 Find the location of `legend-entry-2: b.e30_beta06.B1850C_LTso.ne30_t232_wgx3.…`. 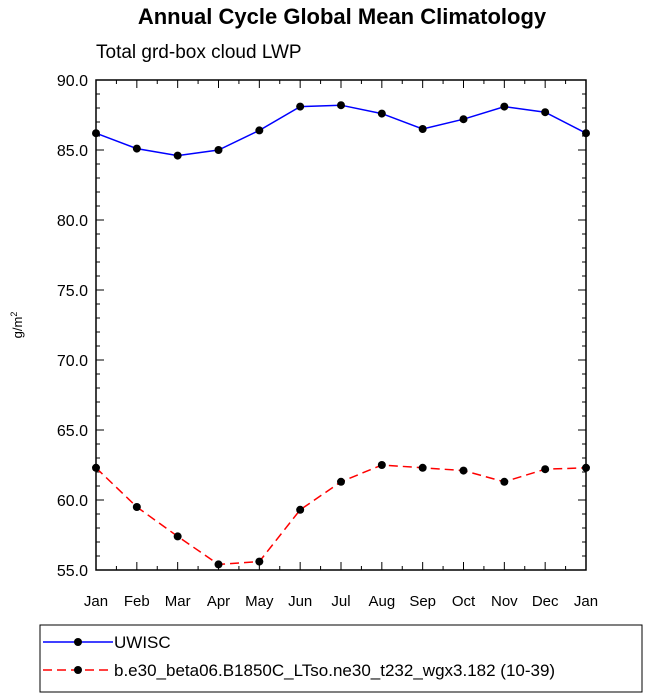

legend-entry-2: b.e30_beta06.B1850C_LTso.ne30_t232_wgx3.… is located at coordinates (299, 670).